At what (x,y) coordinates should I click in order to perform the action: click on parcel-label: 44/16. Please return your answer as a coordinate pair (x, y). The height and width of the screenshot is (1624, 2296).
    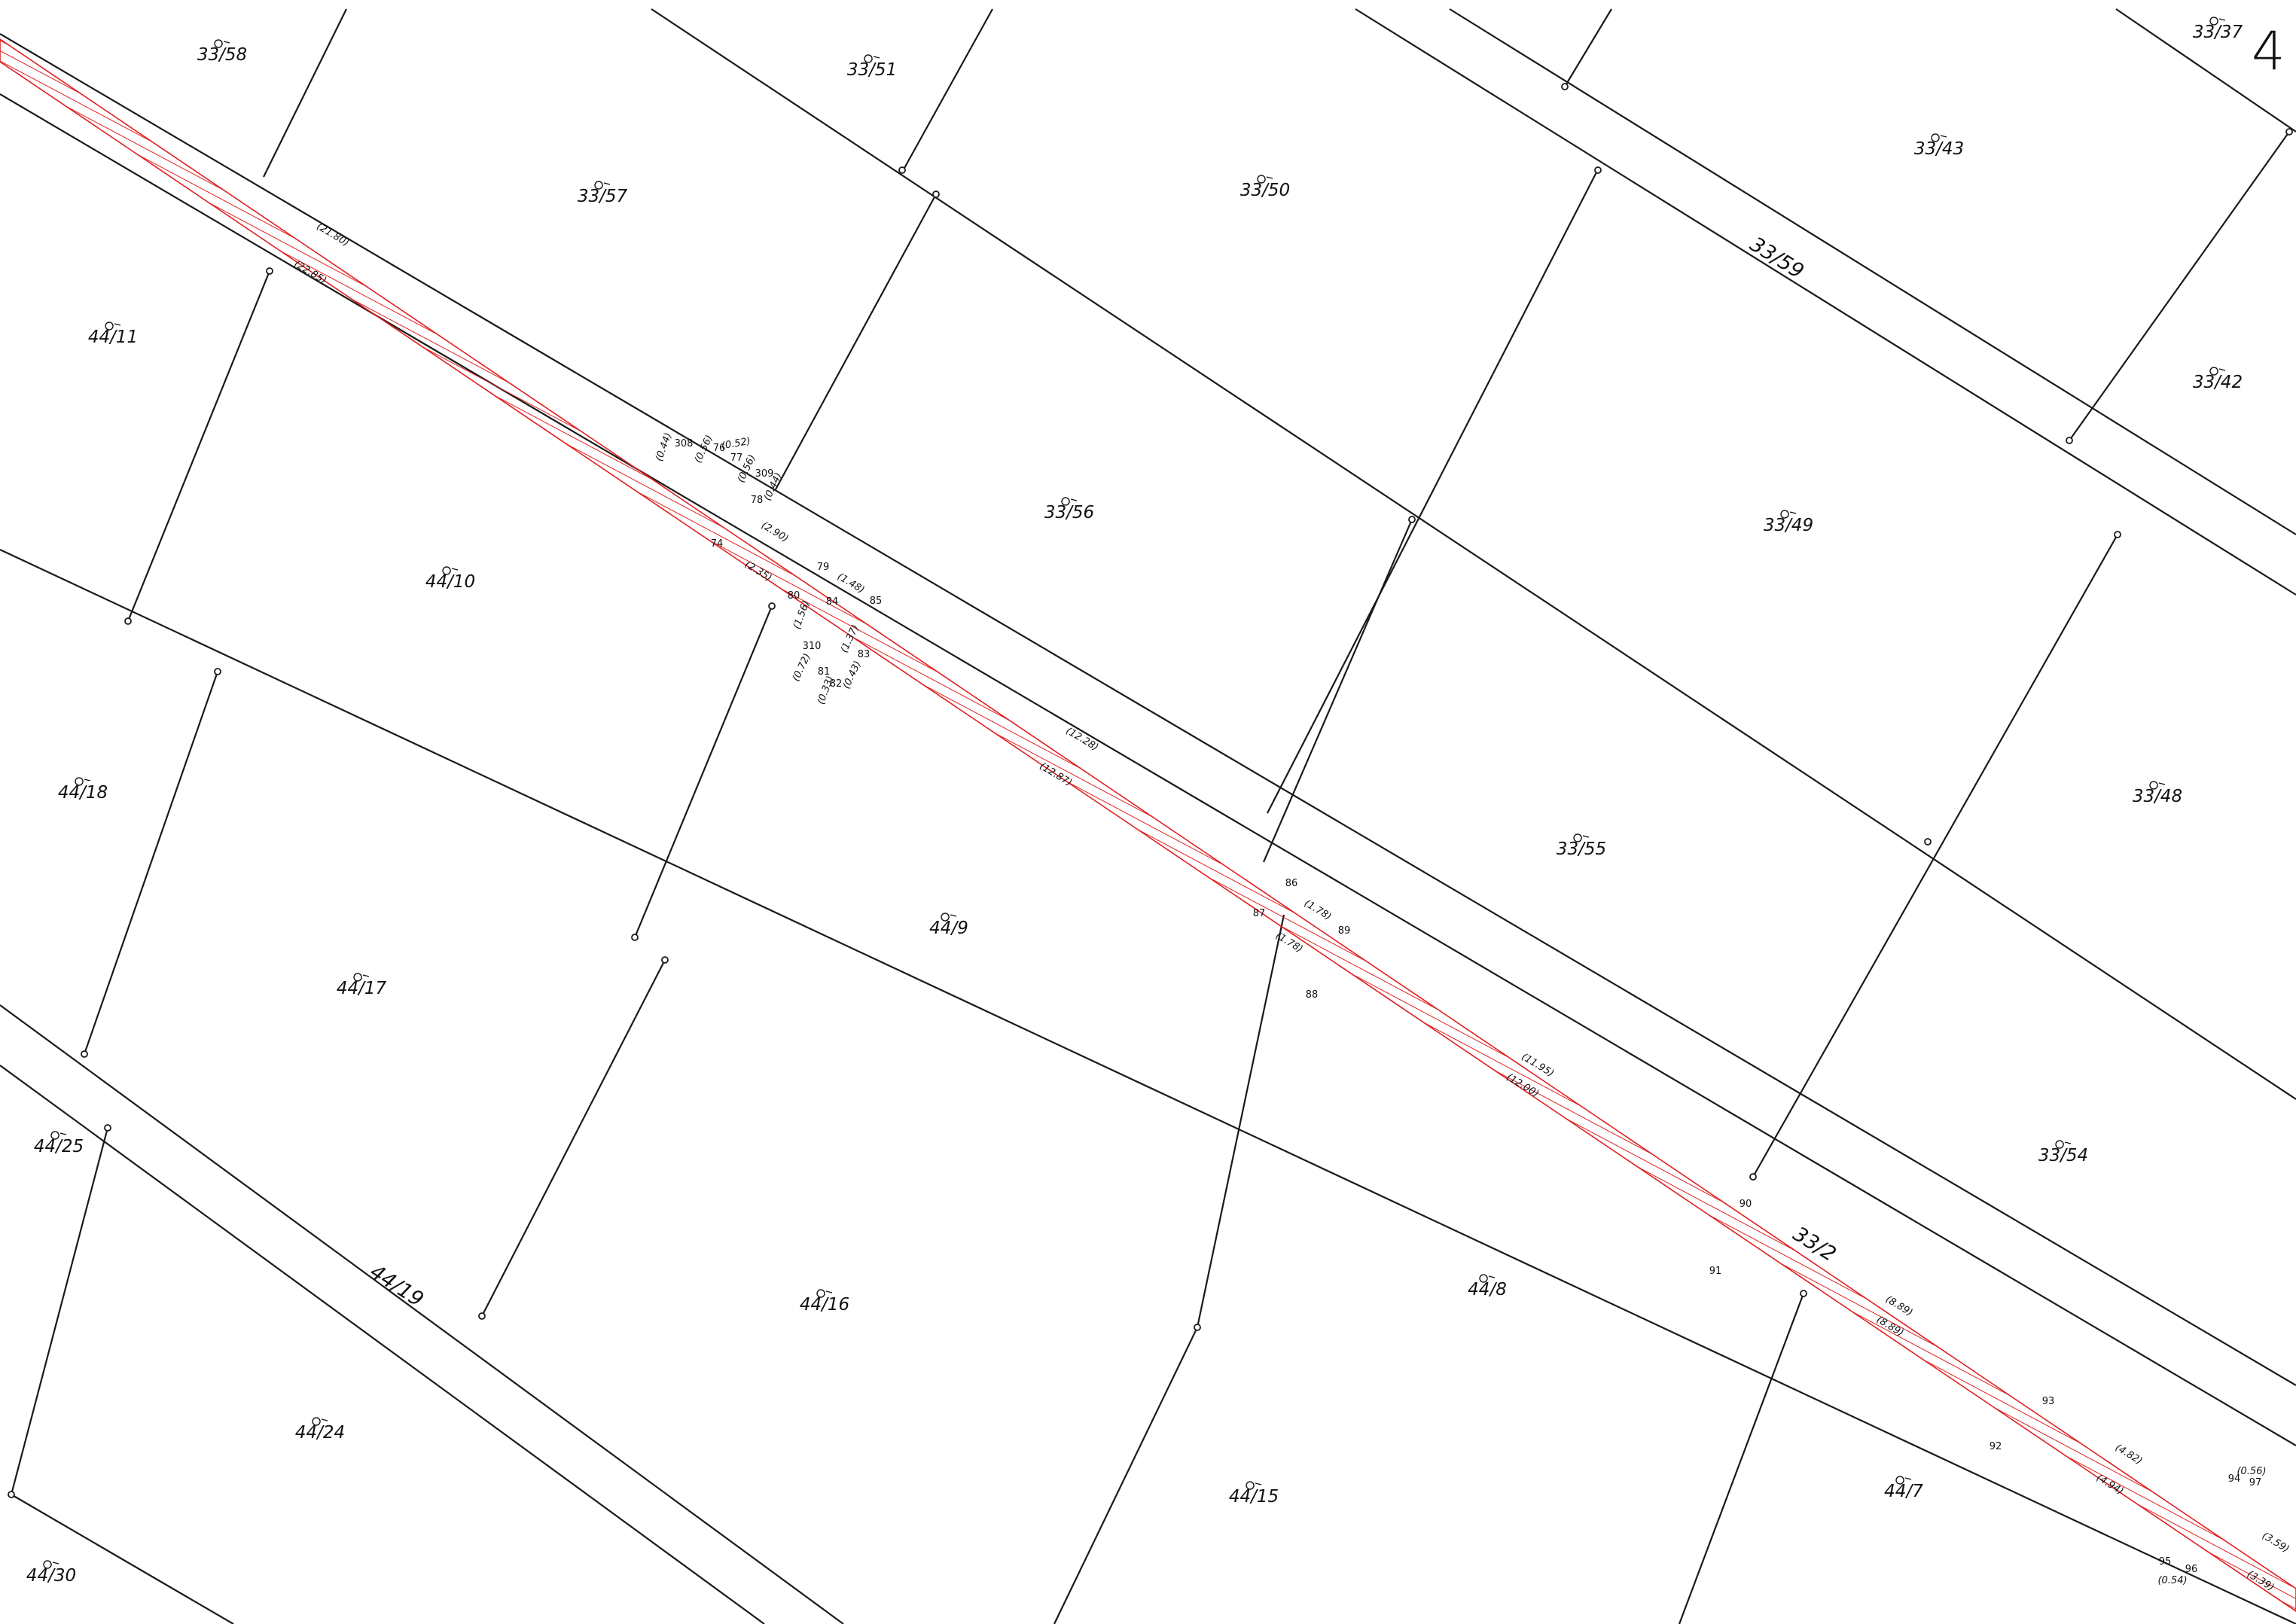
    Looking at the image, I should click on (824, 1305).